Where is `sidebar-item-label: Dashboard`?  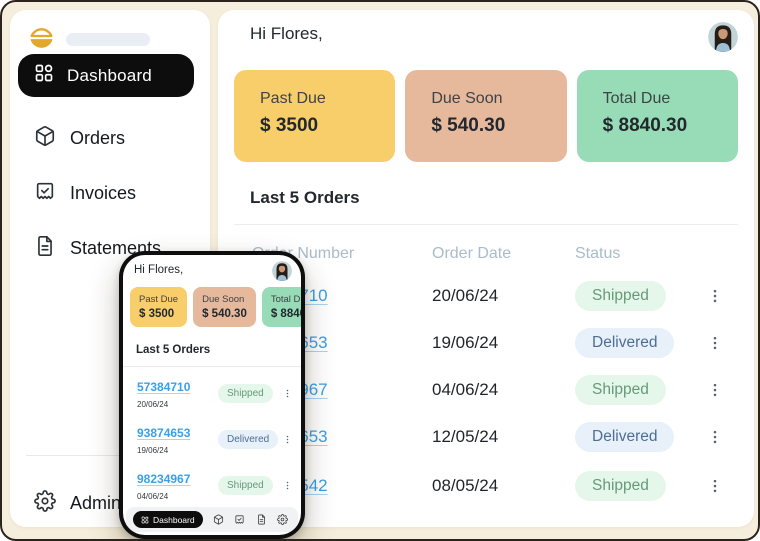
sidebar-item-label: Dashboard is located at coordinates (109, 75).